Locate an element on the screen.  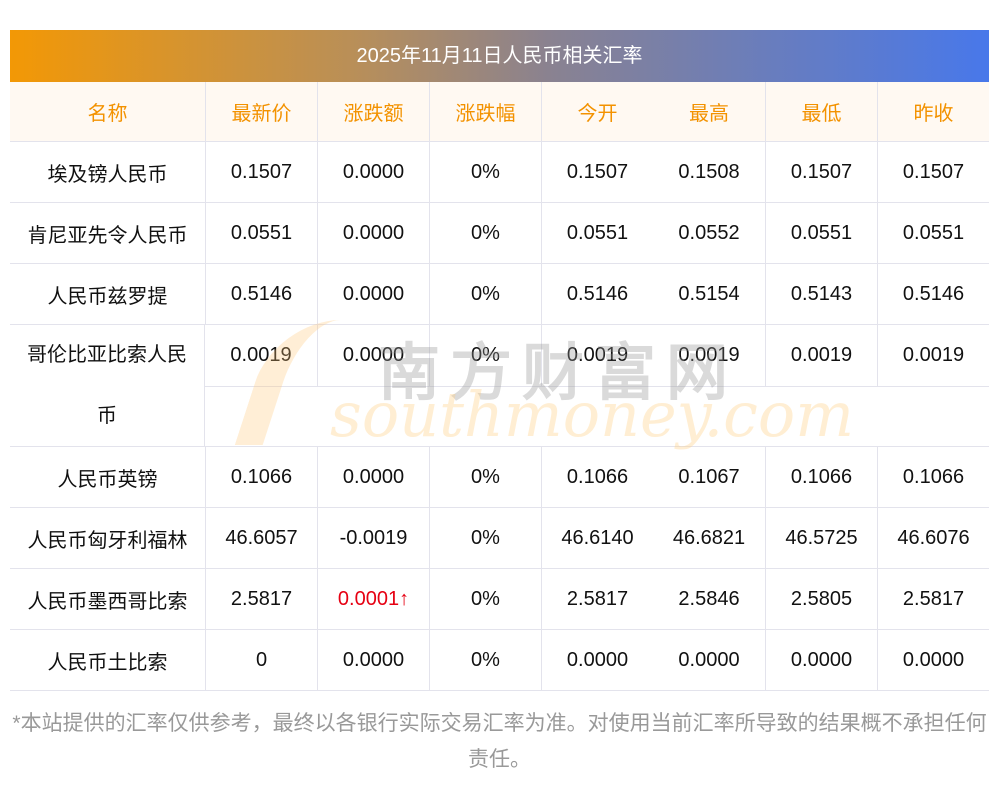
cell-1: 0 is located at coordinates (261, 660).